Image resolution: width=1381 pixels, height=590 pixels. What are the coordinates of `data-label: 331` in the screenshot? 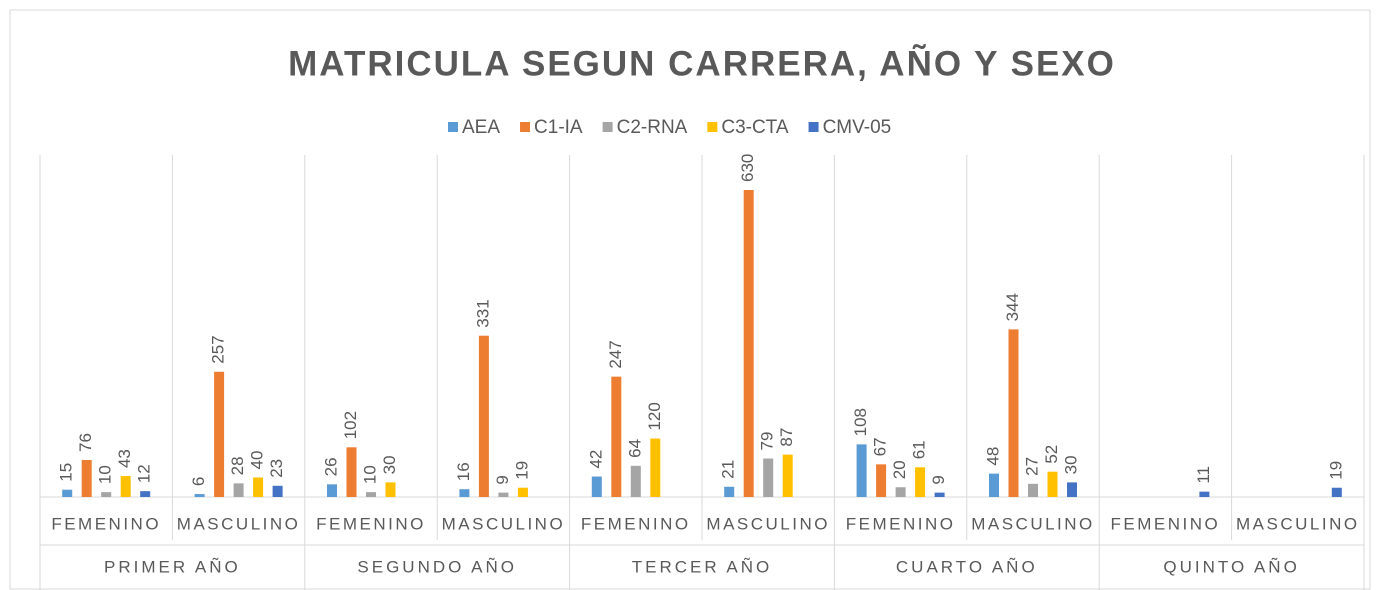 It's located at (482, 313).